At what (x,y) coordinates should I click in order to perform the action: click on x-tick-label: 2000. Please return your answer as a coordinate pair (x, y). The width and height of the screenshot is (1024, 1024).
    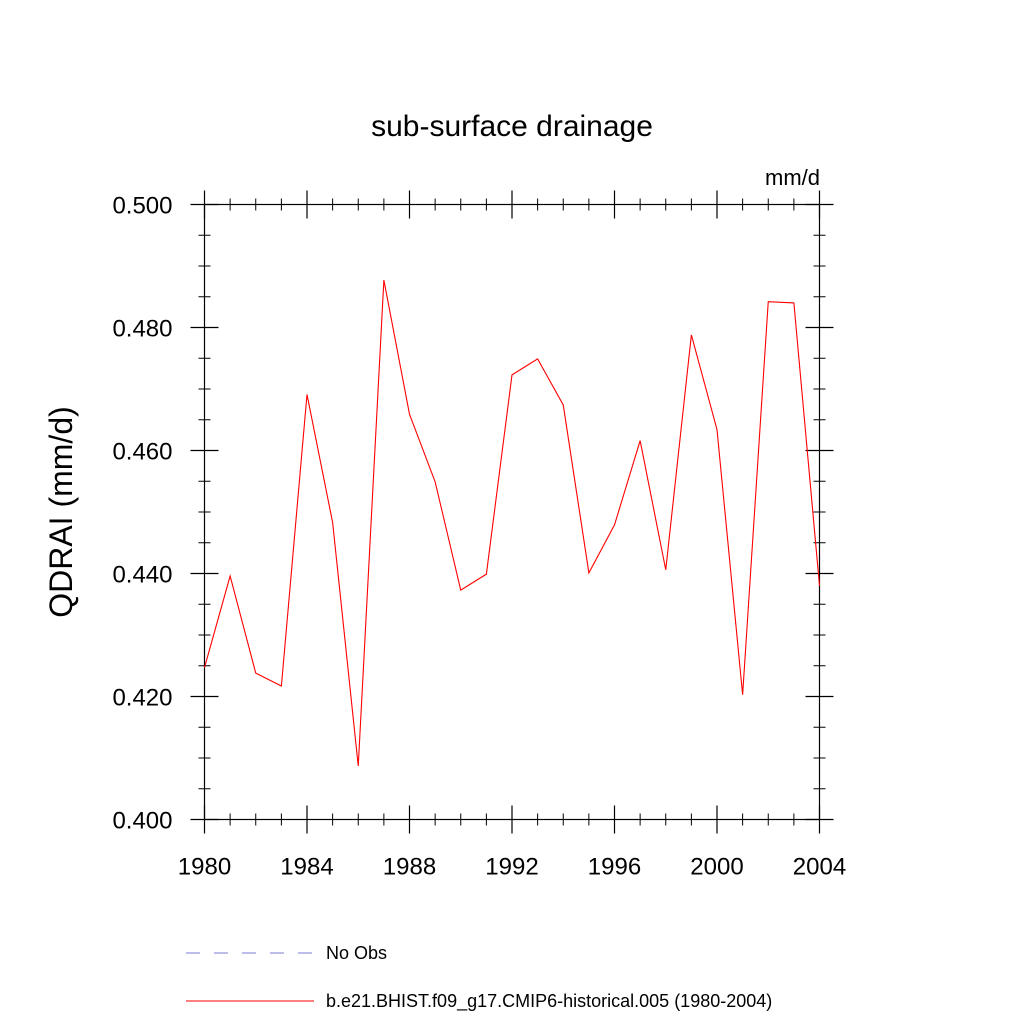
    Looking at the image, I should click on (716, 867).